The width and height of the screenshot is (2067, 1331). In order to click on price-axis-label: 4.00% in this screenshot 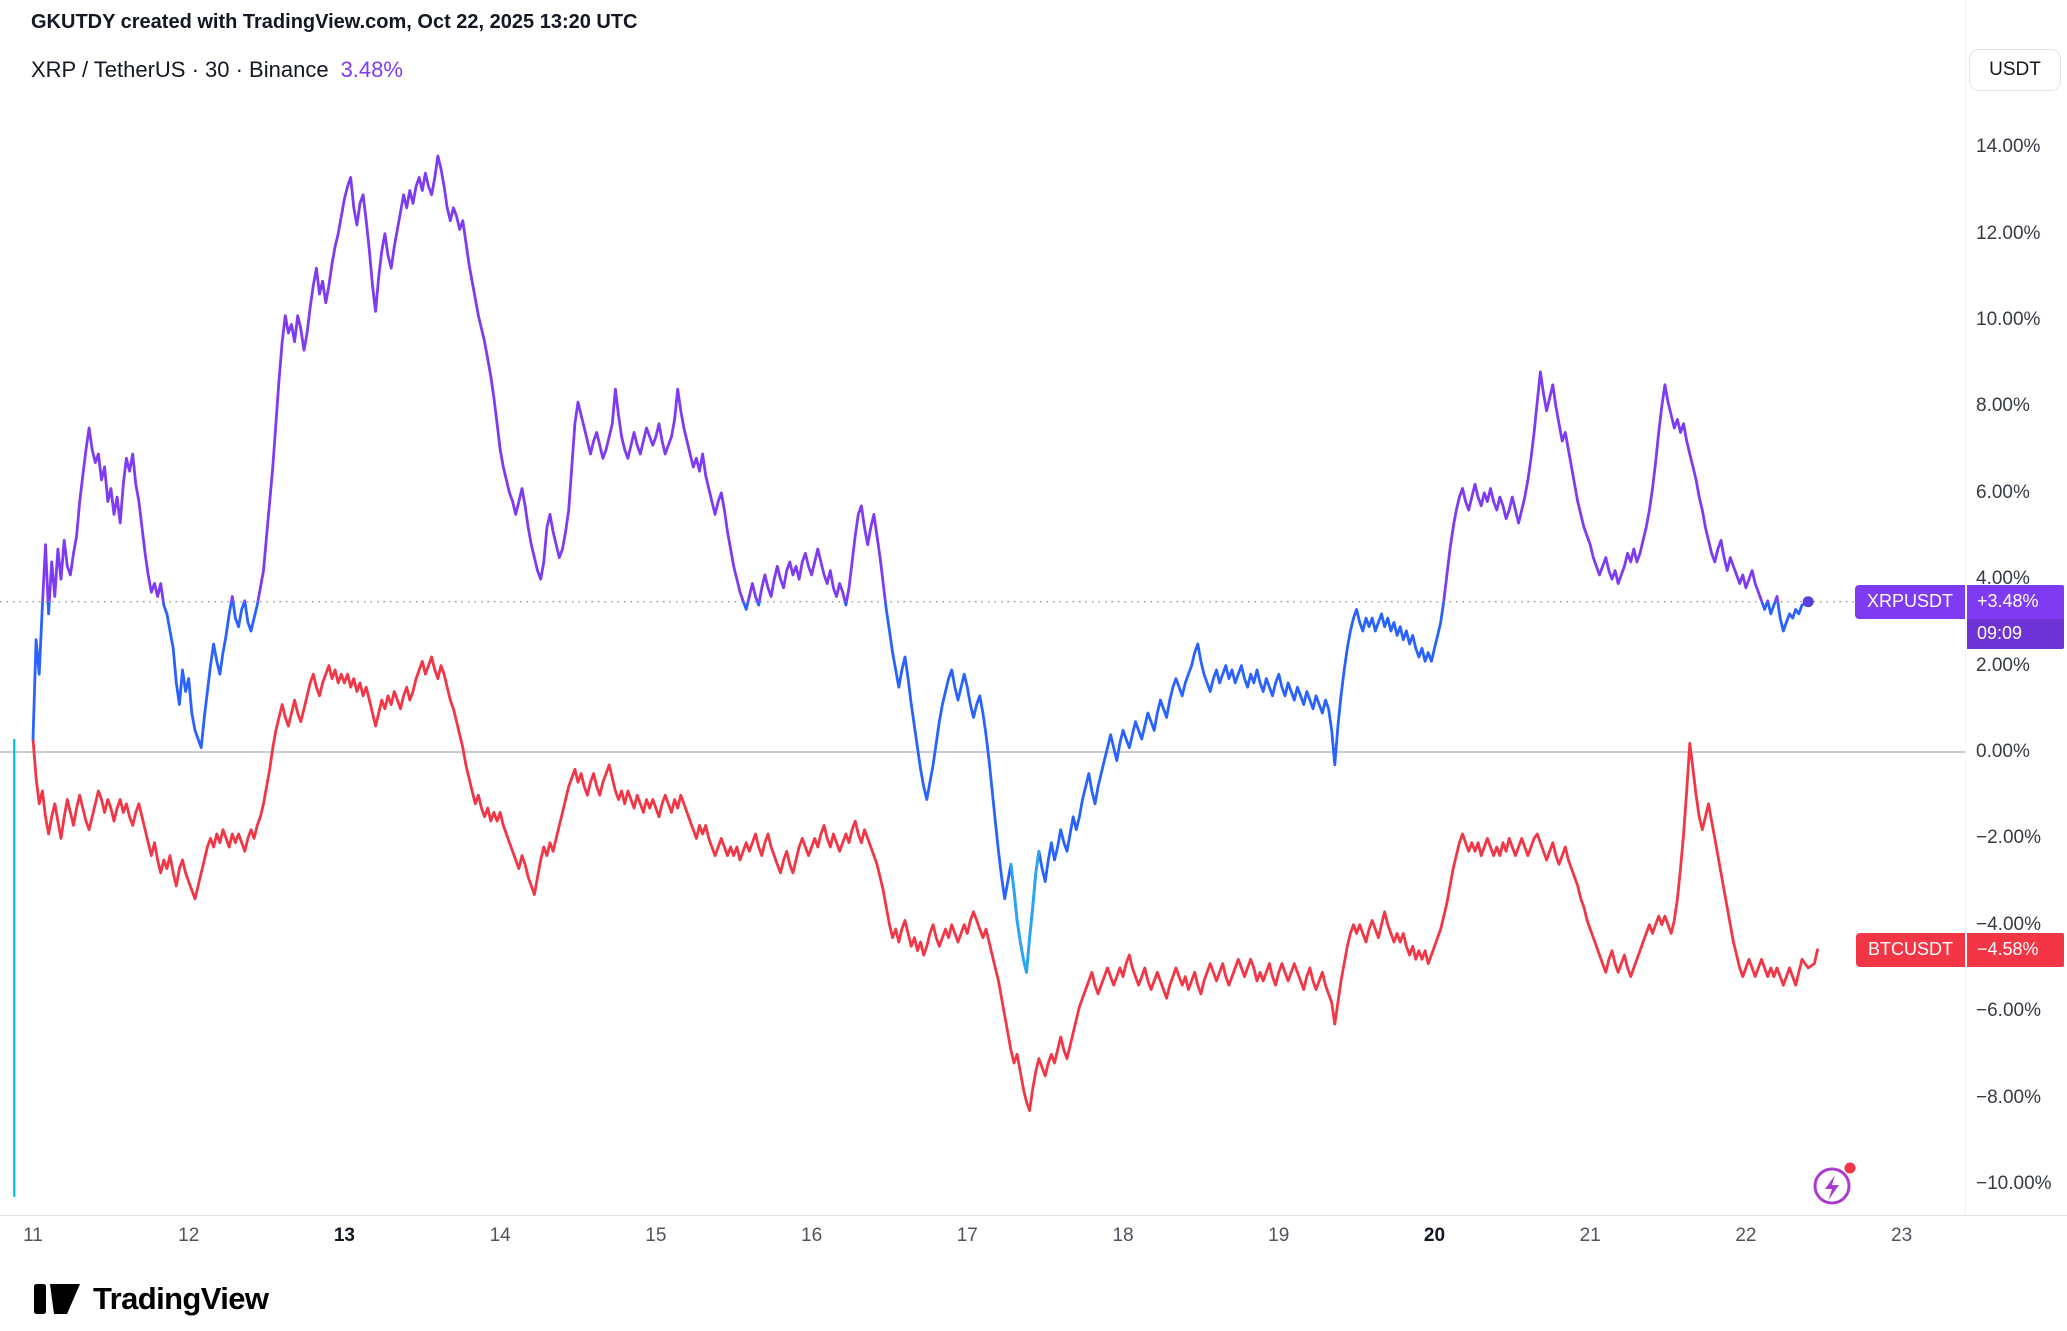, I will do `click(2003, 579)`.